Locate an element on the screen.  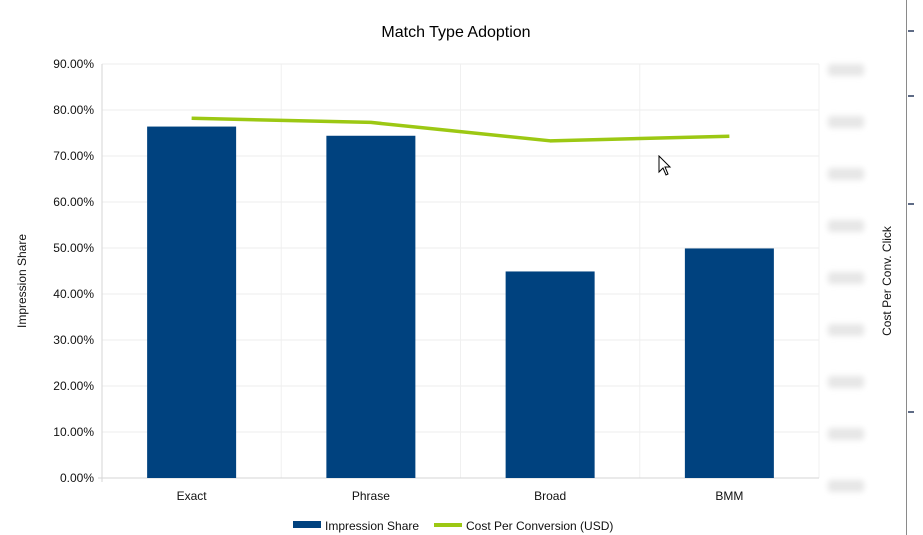
bar-broad is located at coordinates (550, 374).